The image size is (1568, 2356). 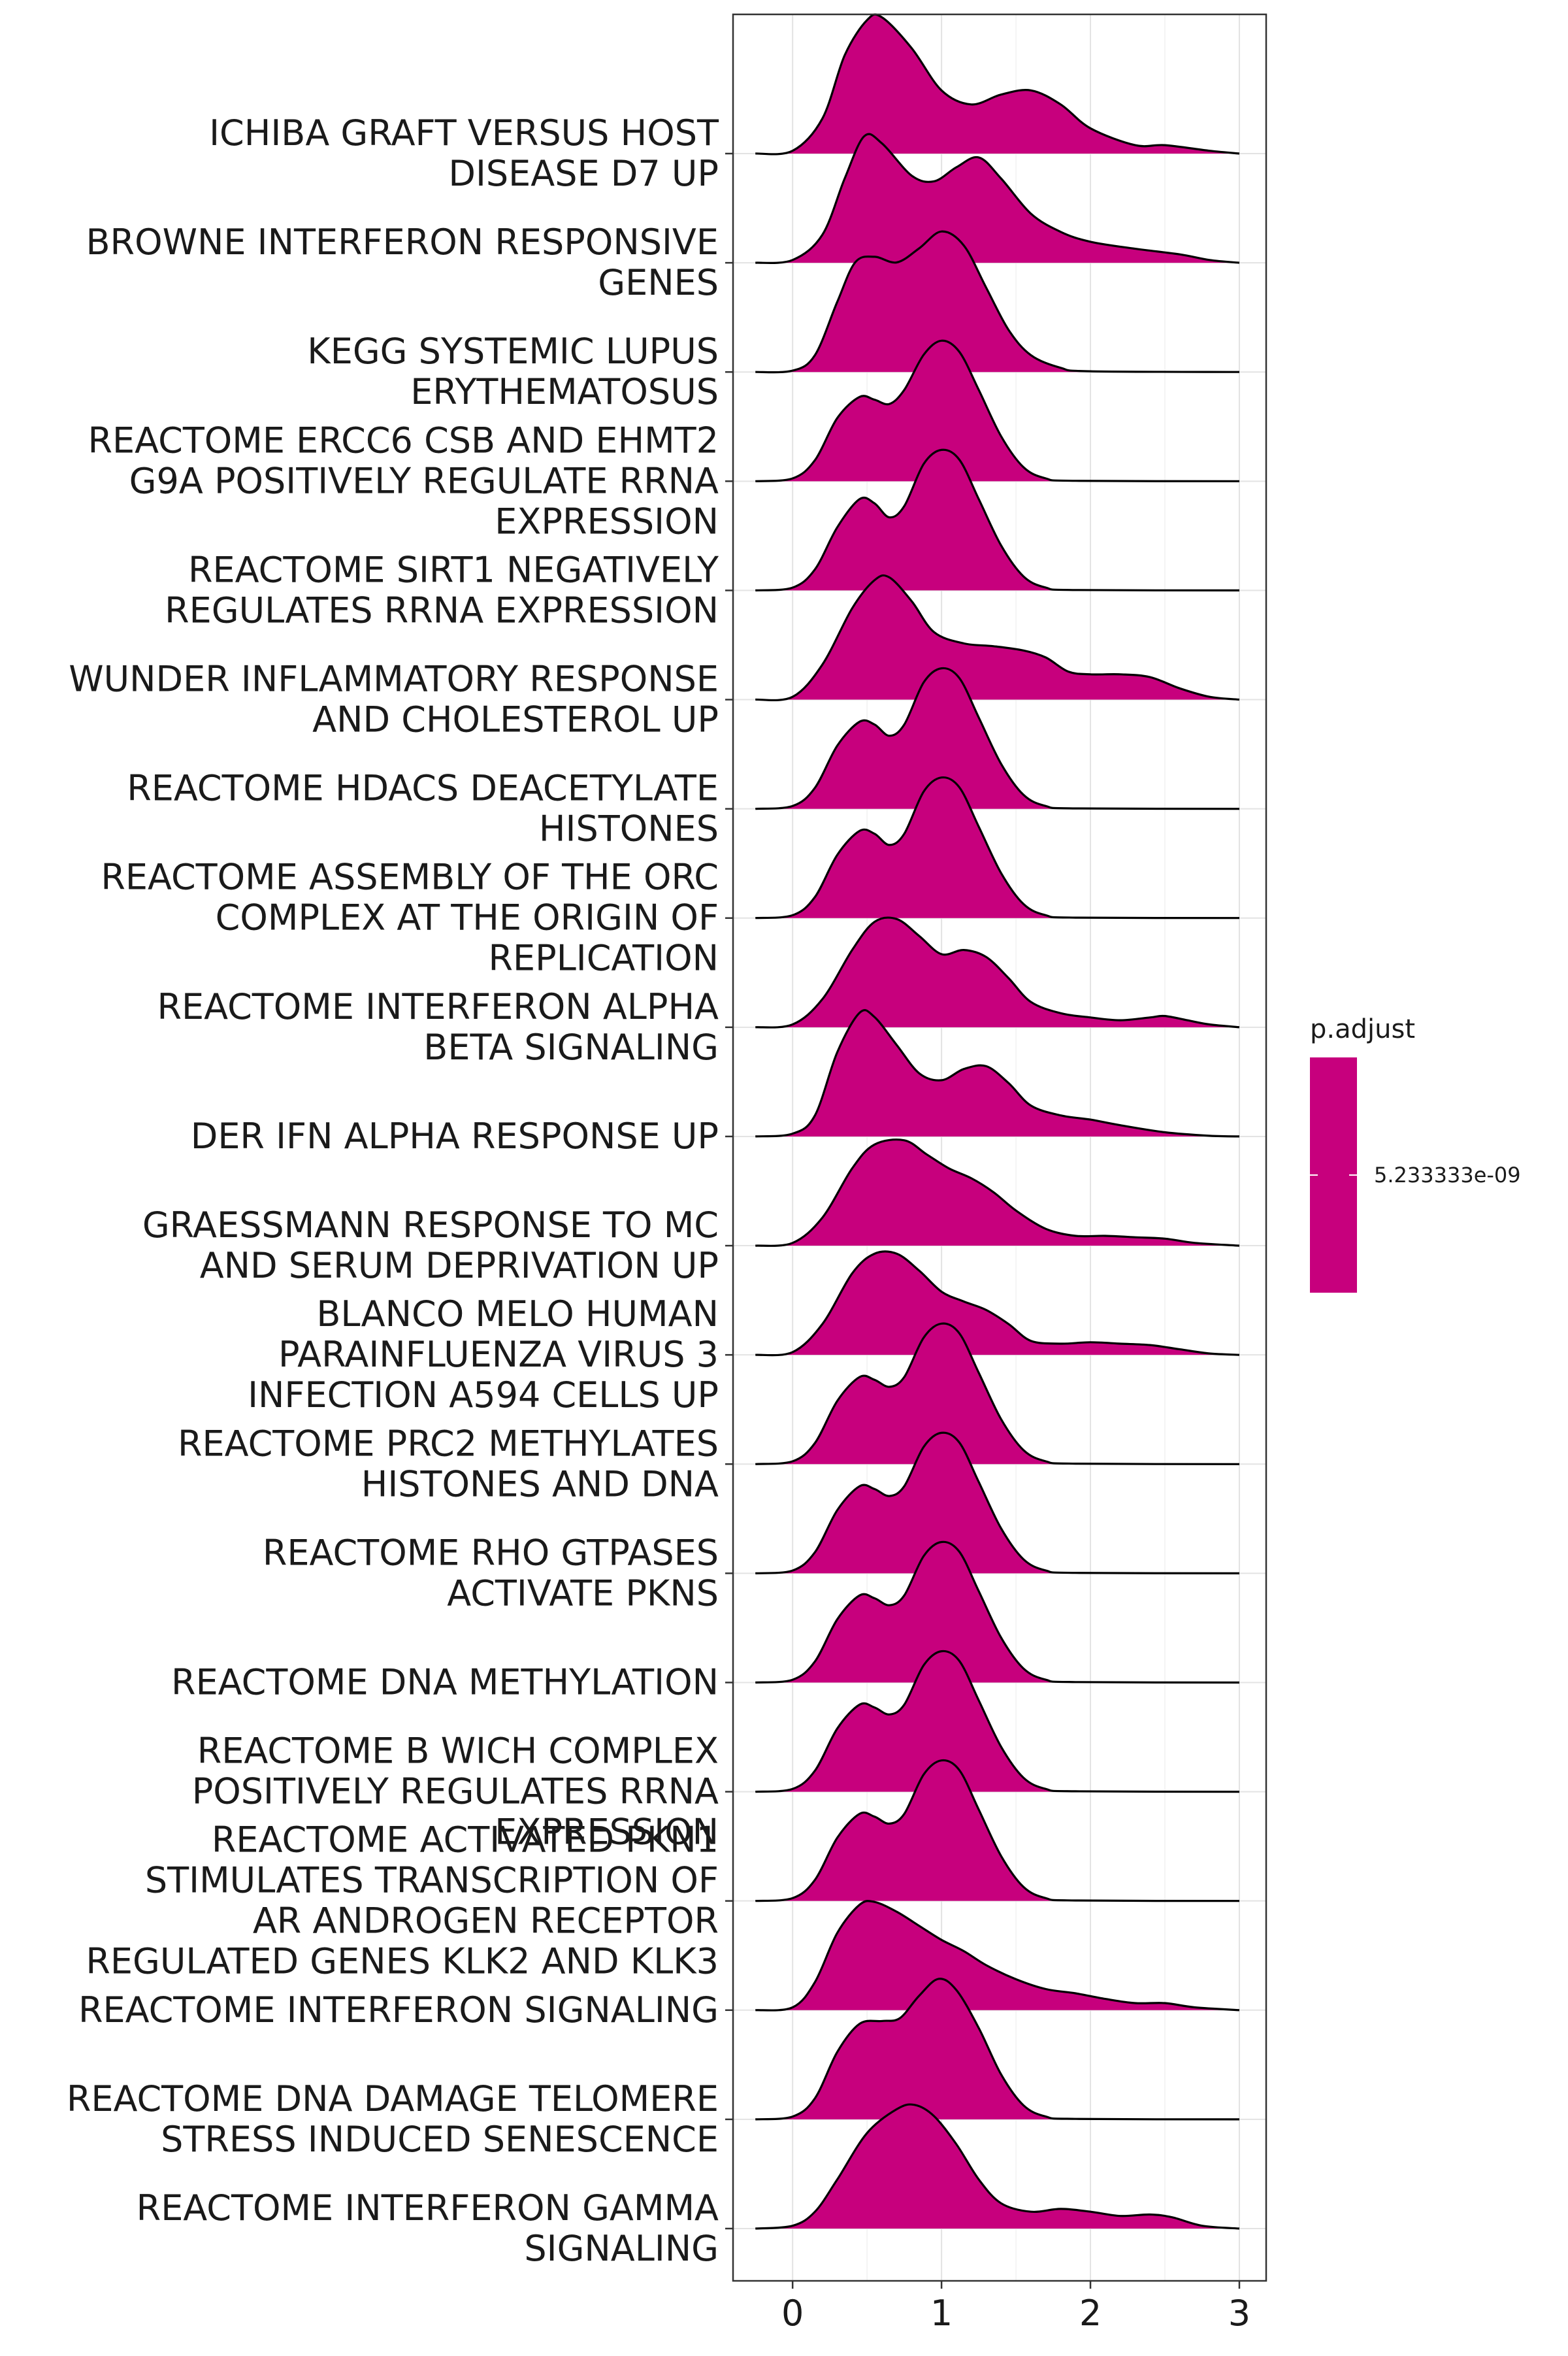 What do you see at coordinates (1415, 1153) in the screenshot?
I see `legend: p.adjust 5.233333e-09` at bounding box center [1415, 1153].